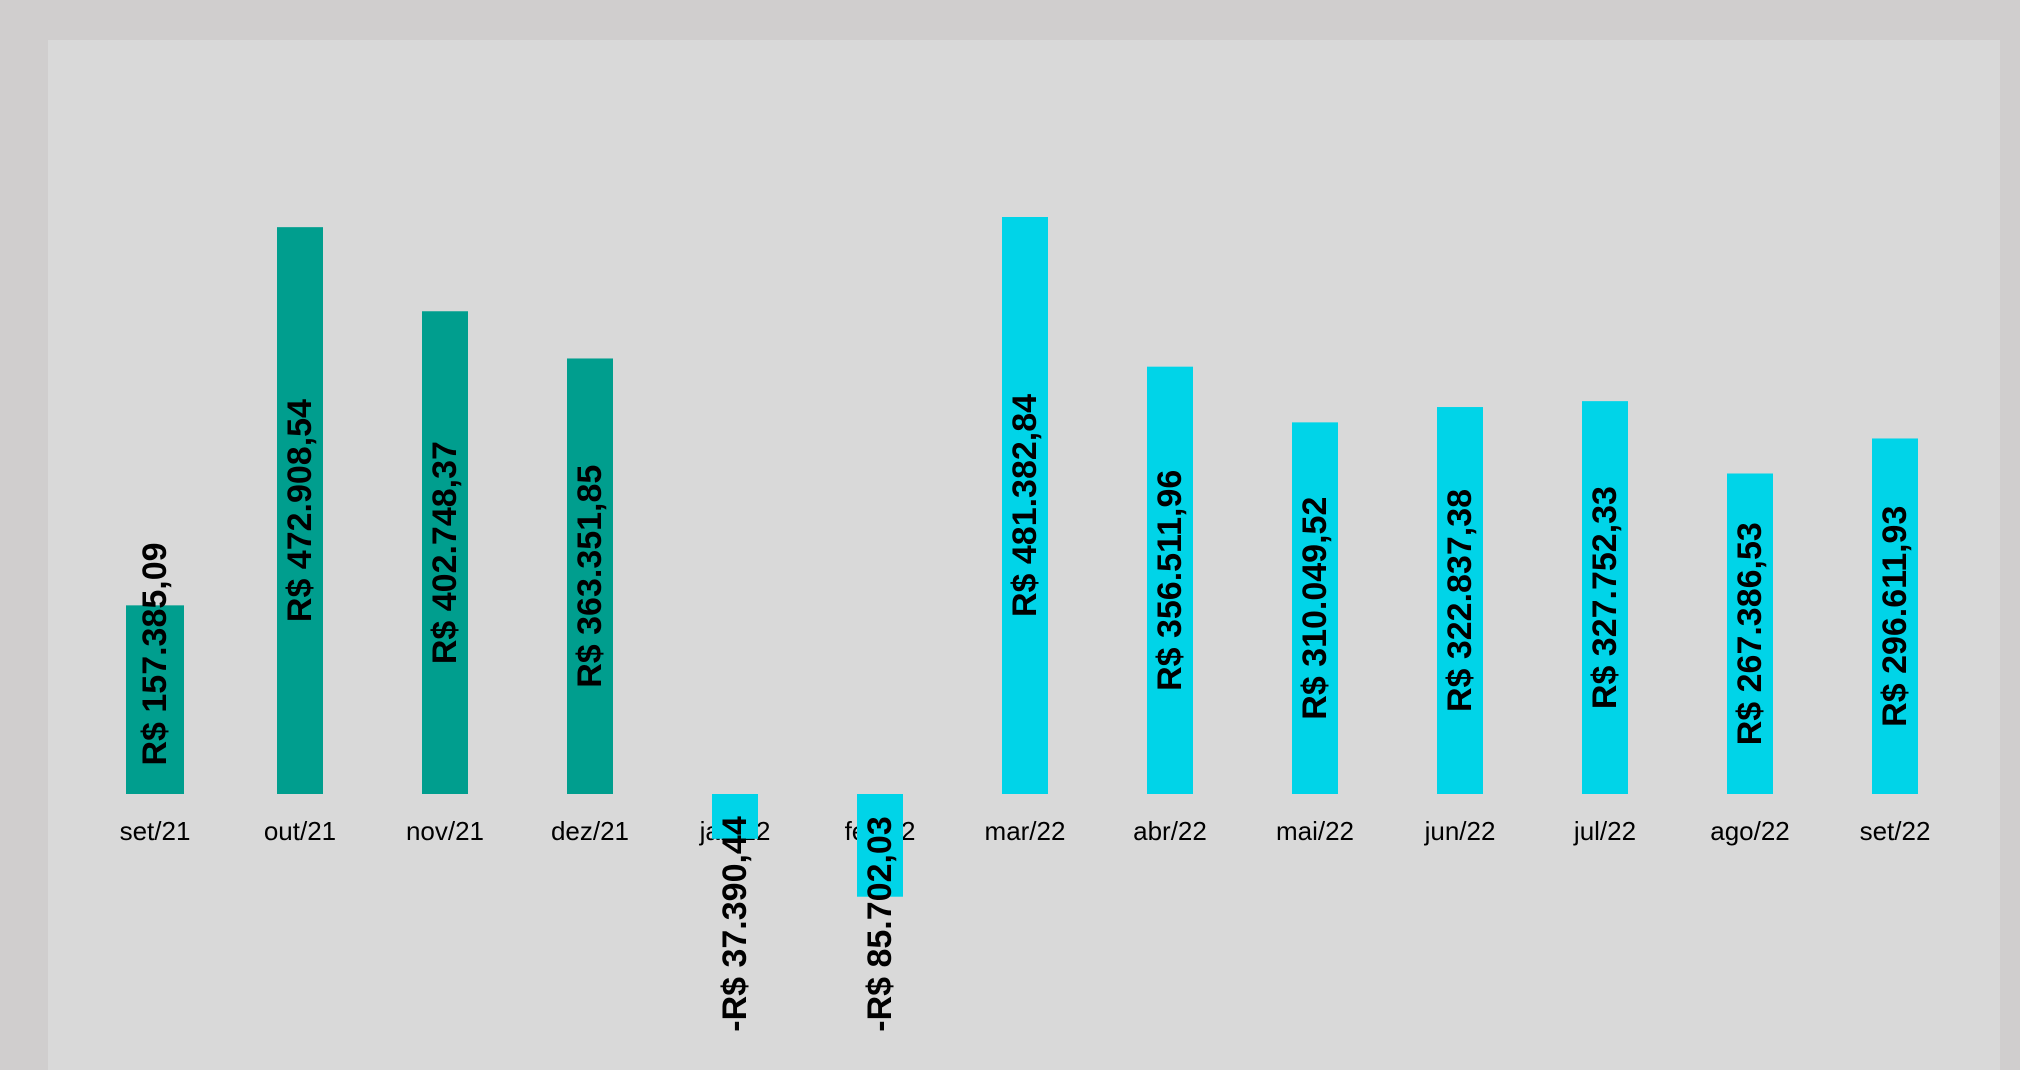 This screenshot has width=2020, height=1070. I want to click on data-label: R$ 296.611,93, so click(1895, 616).